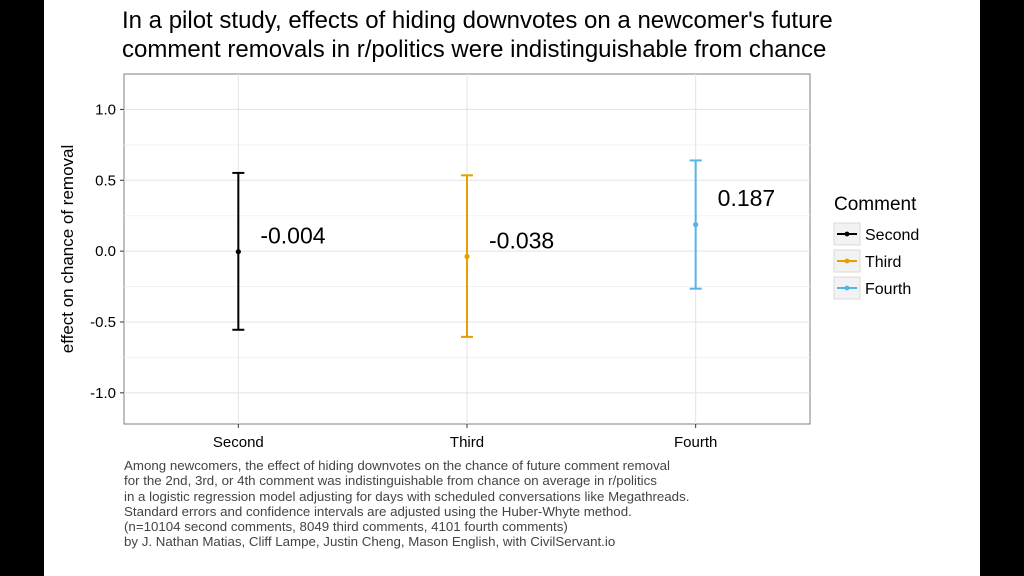 This screenshot has width=1024, height=576. Describe the element at coordinates (105, 109) in the screenshot. I see `y-tick-label: 1.0` at that location.